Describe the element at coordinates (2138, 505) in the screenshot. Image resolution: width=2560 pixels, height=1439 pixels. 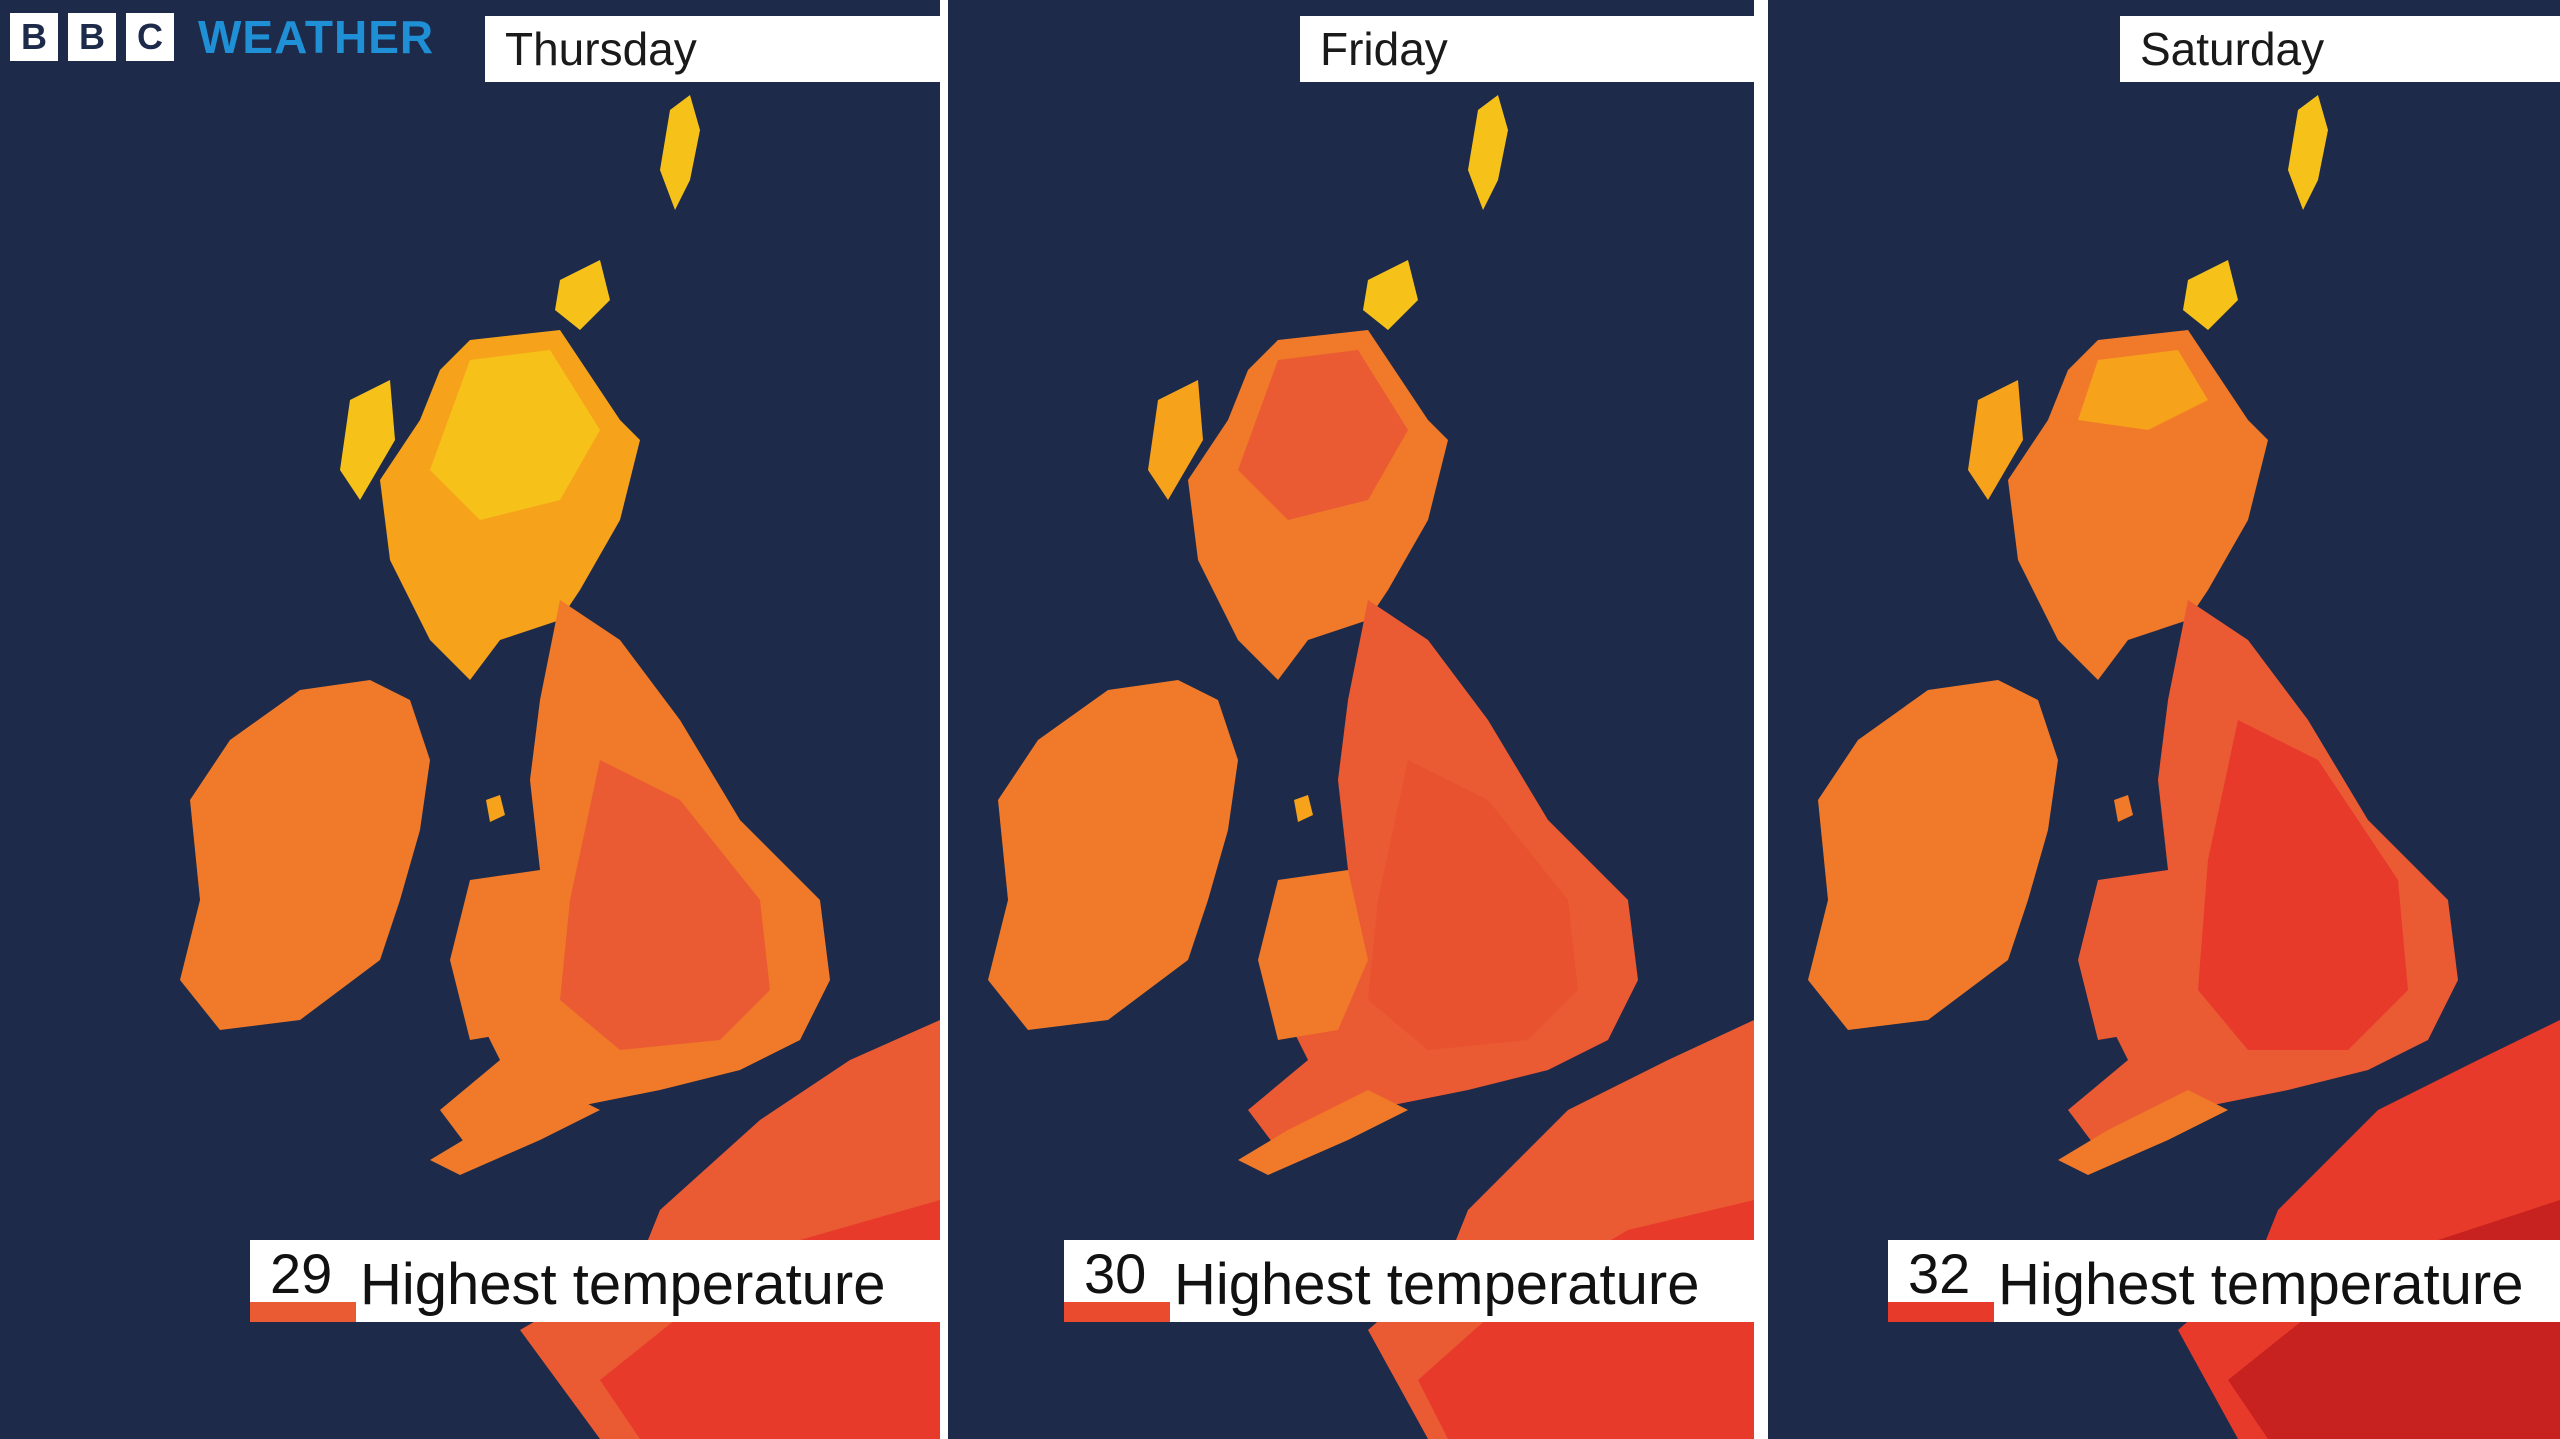
I see `scotland-landmass` at that location.